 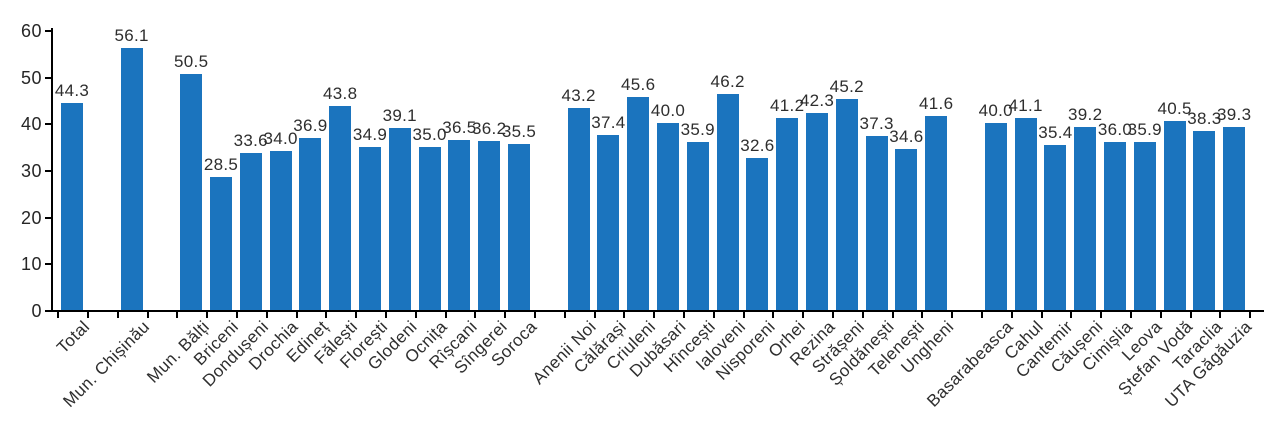 I want to click on bar-value-label-dub-sari: 40.0, so click(x=668, y=111).